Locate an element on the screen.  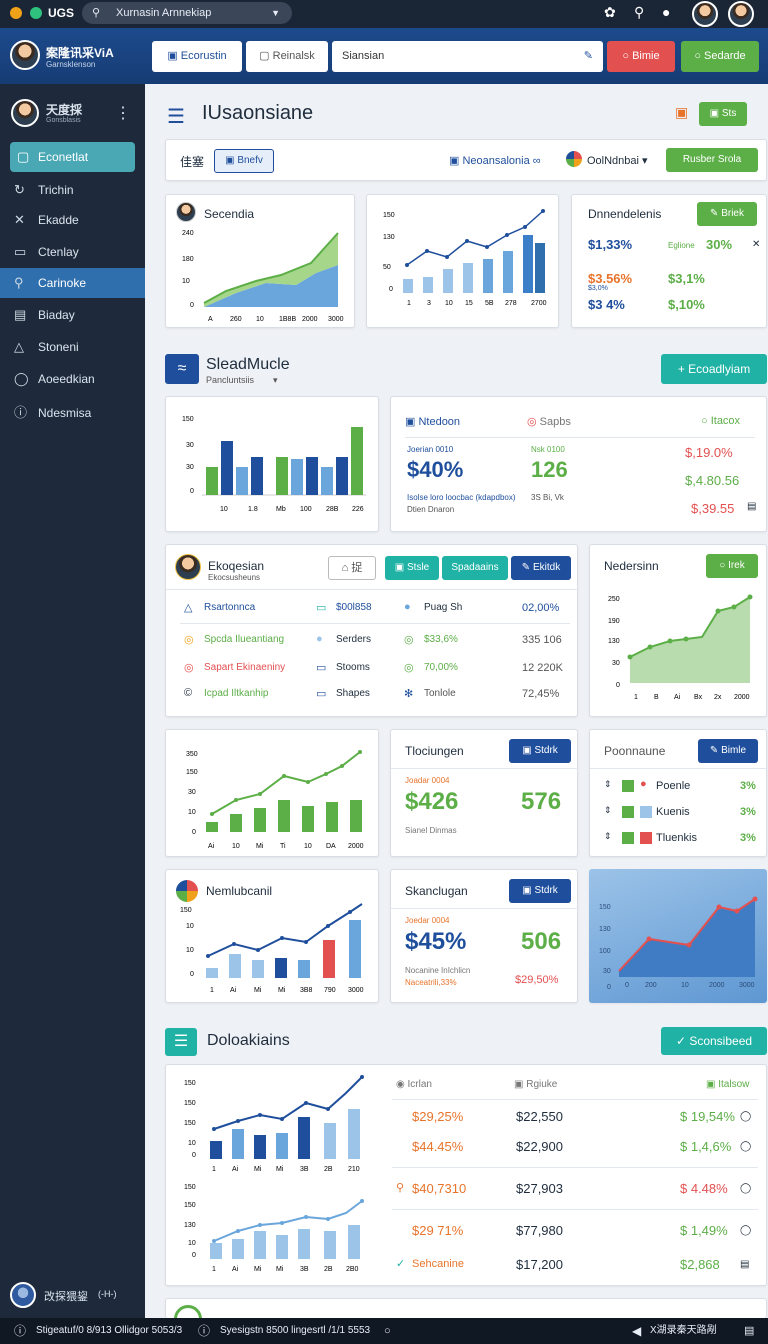
pencil-icon: ✎ is located at coordinates (588, 56).